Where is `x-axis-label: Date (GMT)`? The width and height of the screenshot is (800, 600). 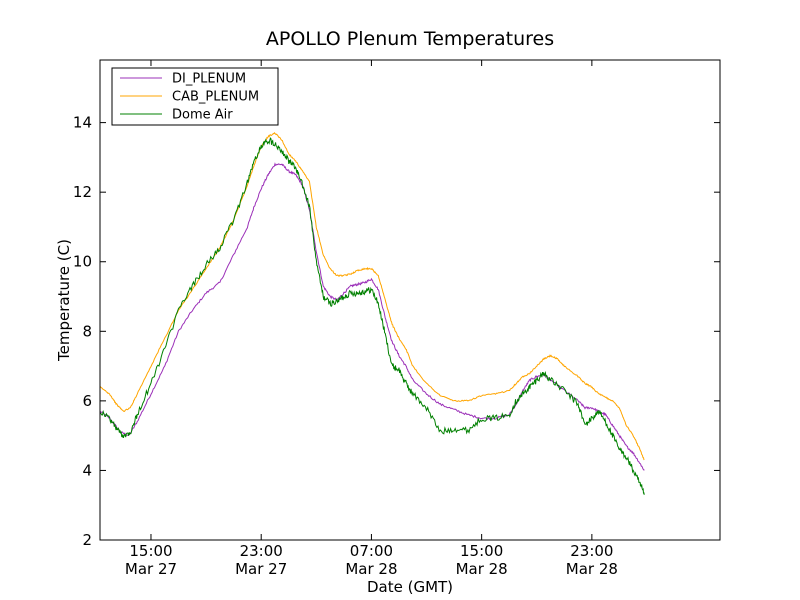
x-axis-label: Date (GMT) is located at coordinates (410, 587).